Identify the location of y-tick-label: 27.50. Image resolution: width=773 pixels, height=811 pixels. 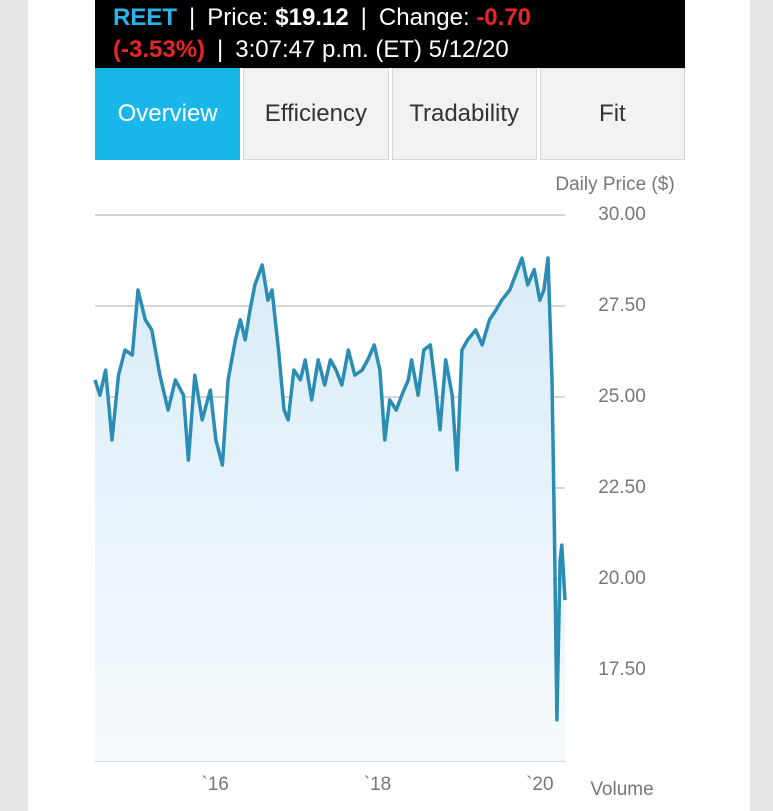
(622, 305).